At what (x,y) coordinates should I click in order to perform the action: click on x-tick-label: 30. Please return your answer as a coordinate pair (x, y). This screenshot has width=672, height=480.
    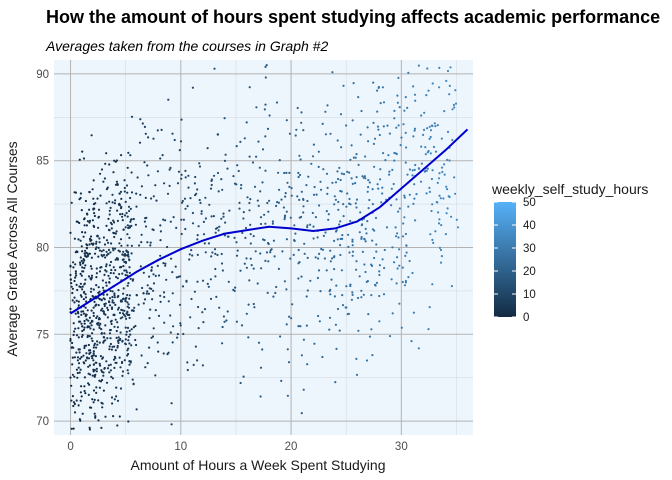
    Looking at the image, I should click on (401, 447).